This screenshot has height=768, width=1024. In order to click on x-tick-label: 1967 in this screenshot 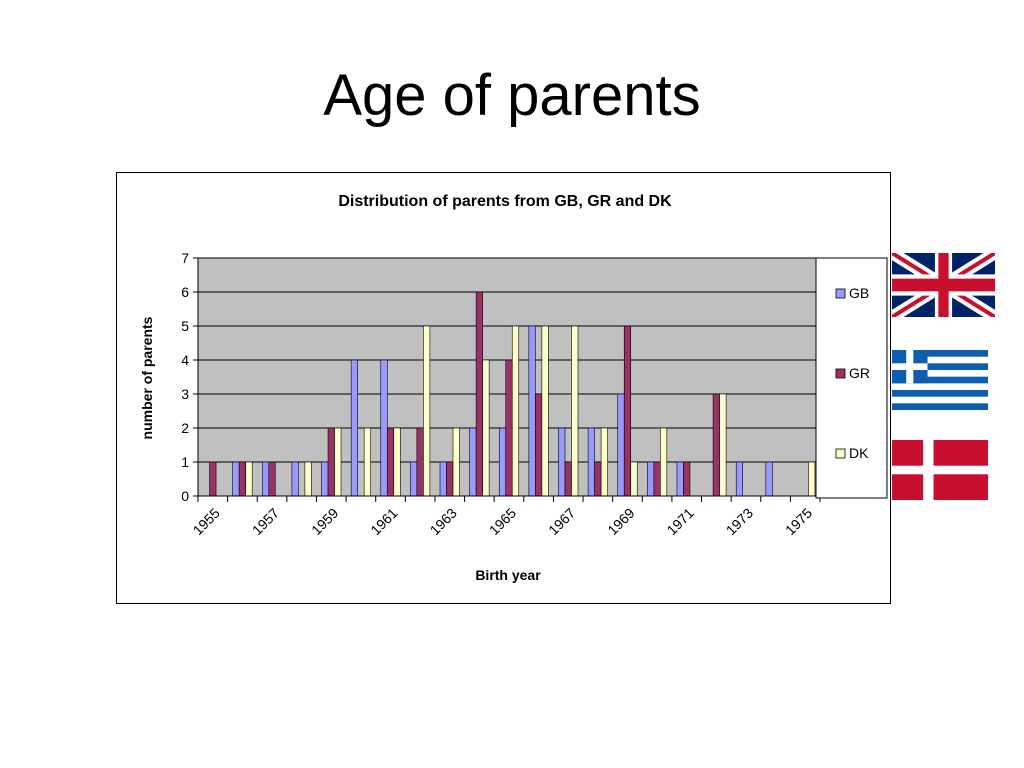, I will do `click(561, 521)`.